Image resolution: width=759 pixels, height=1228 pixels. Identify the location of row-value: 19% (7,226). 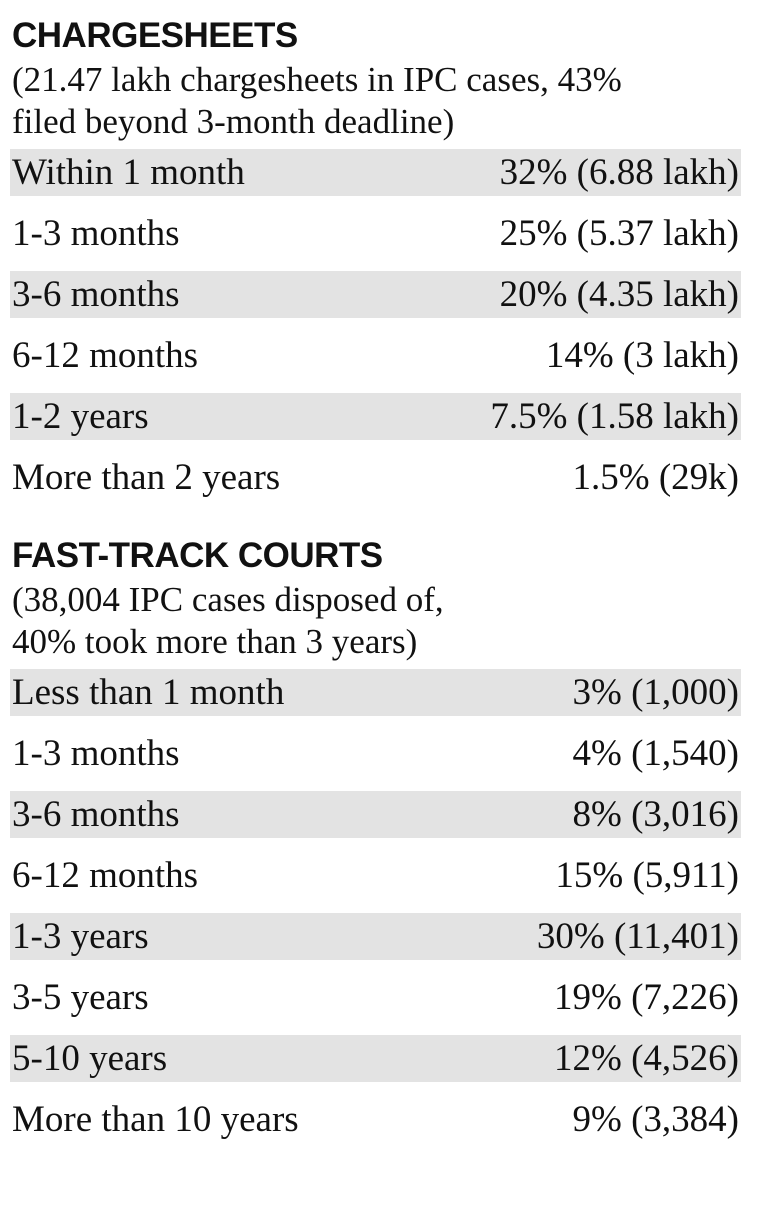
(646, 997).